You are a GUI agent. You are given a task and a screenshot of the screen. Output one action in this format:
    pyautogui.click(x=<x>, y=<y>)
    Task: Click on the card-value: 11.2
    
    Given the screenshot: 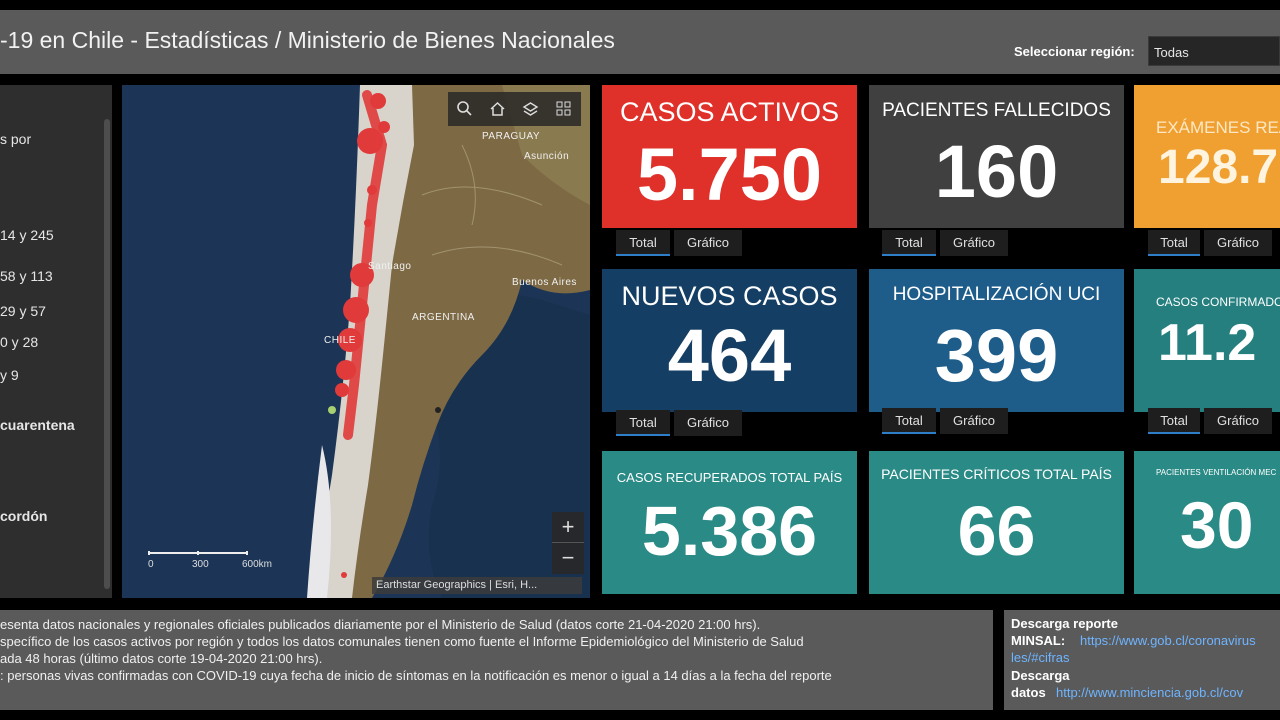 What is the action you would take?
    pyautogui.click(x=1207, y=343)
    